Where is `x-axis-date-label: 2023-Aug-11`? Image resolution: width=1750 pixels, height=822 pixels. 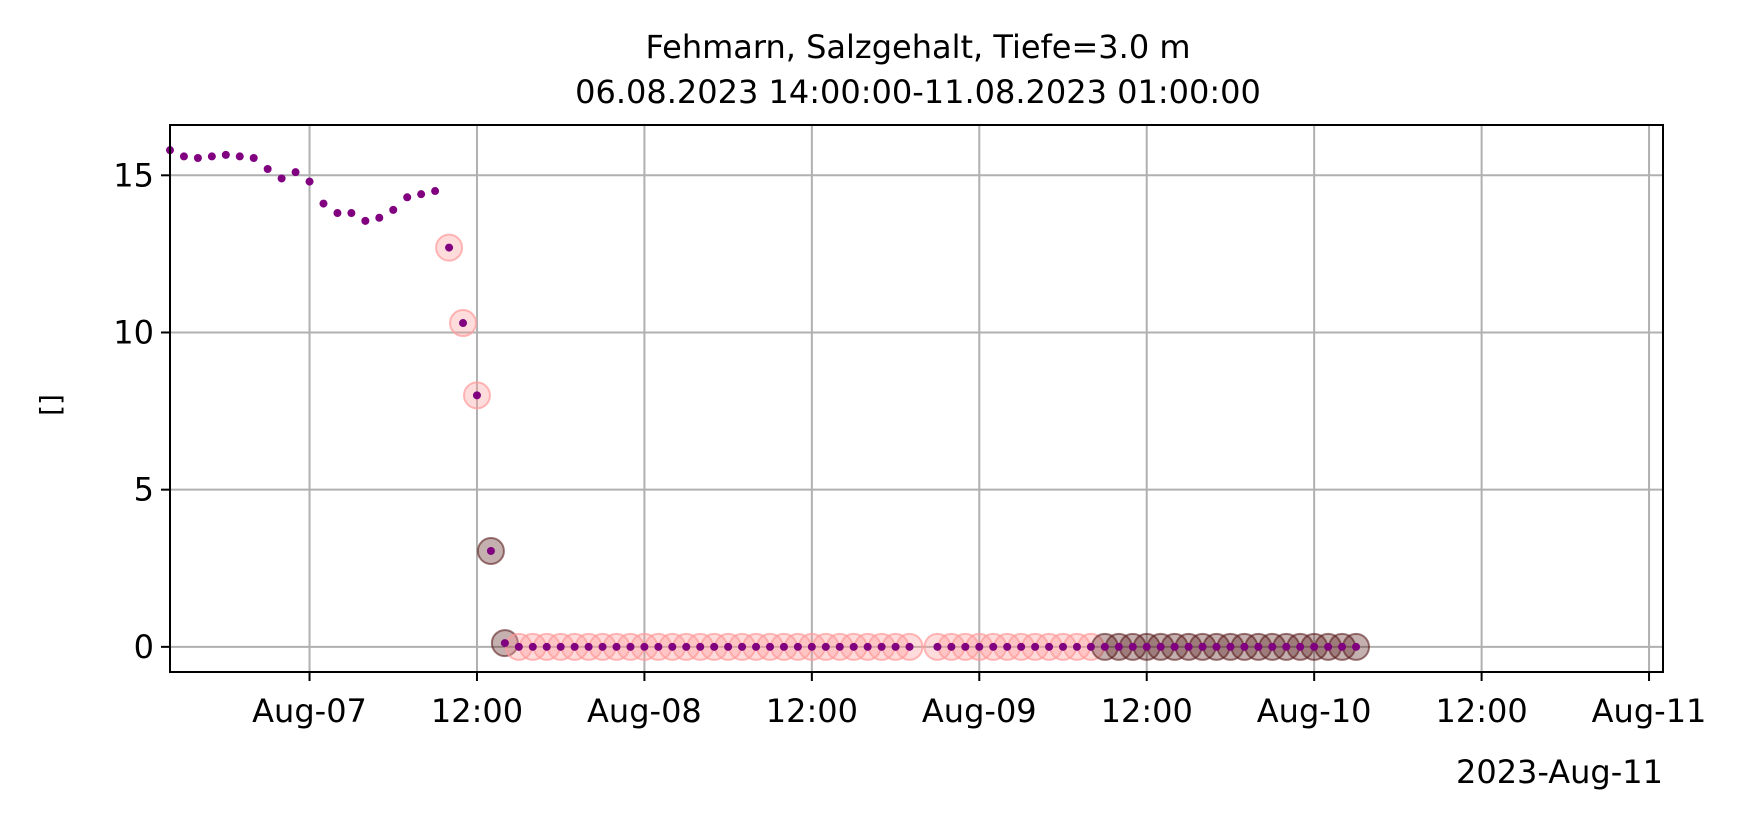 x-axis-date-label: 2023-Aug-11 is located at coordinates (1559, 772).